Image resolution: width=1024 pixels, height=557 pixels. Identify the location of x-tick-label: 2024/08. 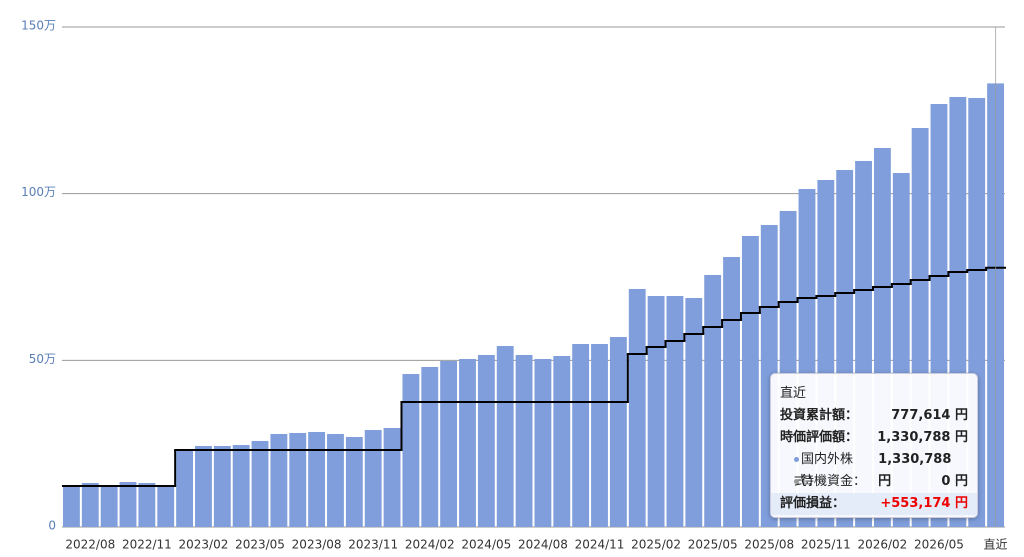
(543, 545).